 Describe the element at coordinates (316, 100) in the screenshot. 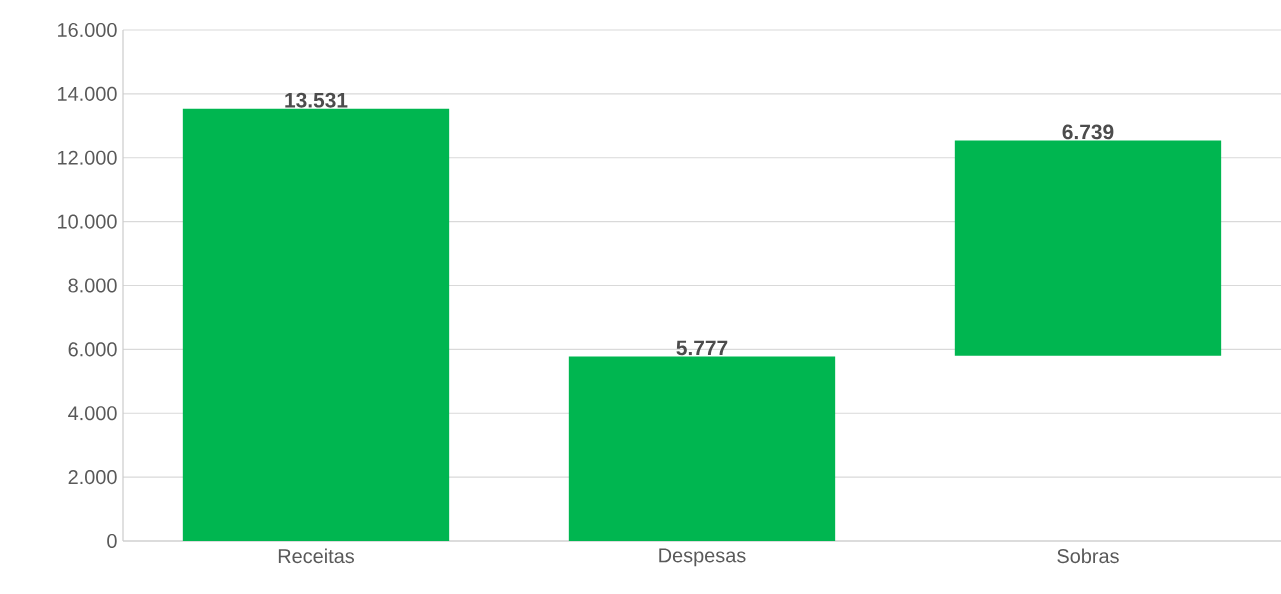

I see `data-label: 13.531` at that location.